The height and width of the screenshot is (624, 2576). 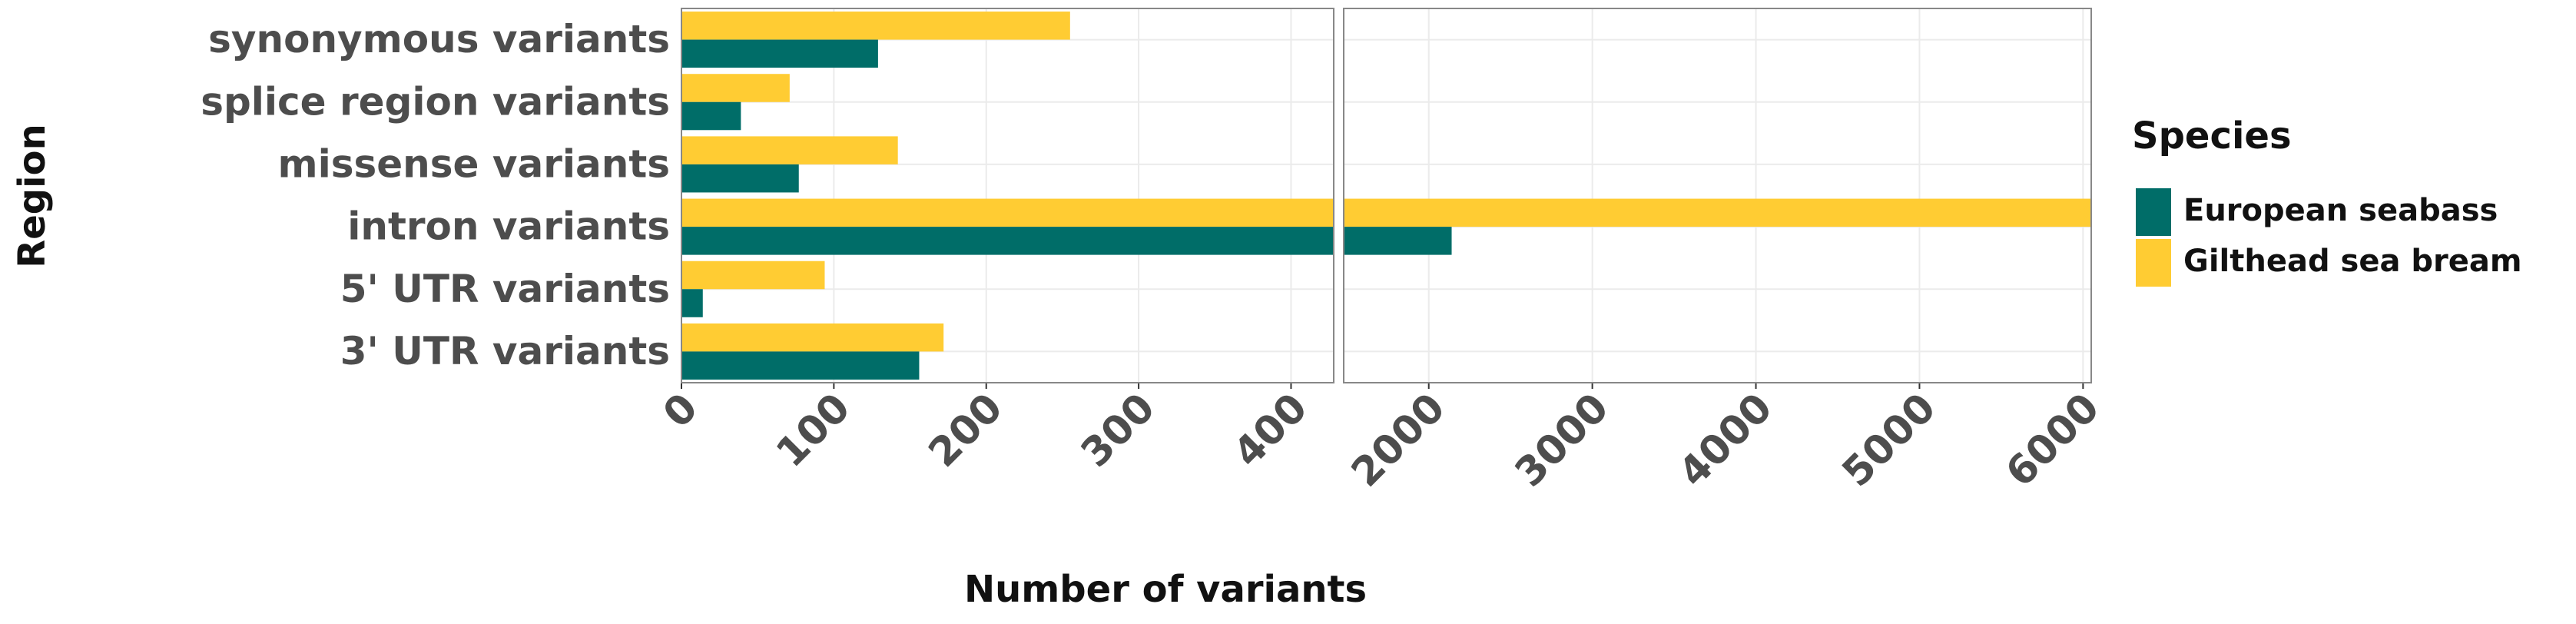 What do you see at coordinates (1165, 589) in the screenshot?
I see `x-axis-title: Number of variants` at bounding box center [1165, 589].